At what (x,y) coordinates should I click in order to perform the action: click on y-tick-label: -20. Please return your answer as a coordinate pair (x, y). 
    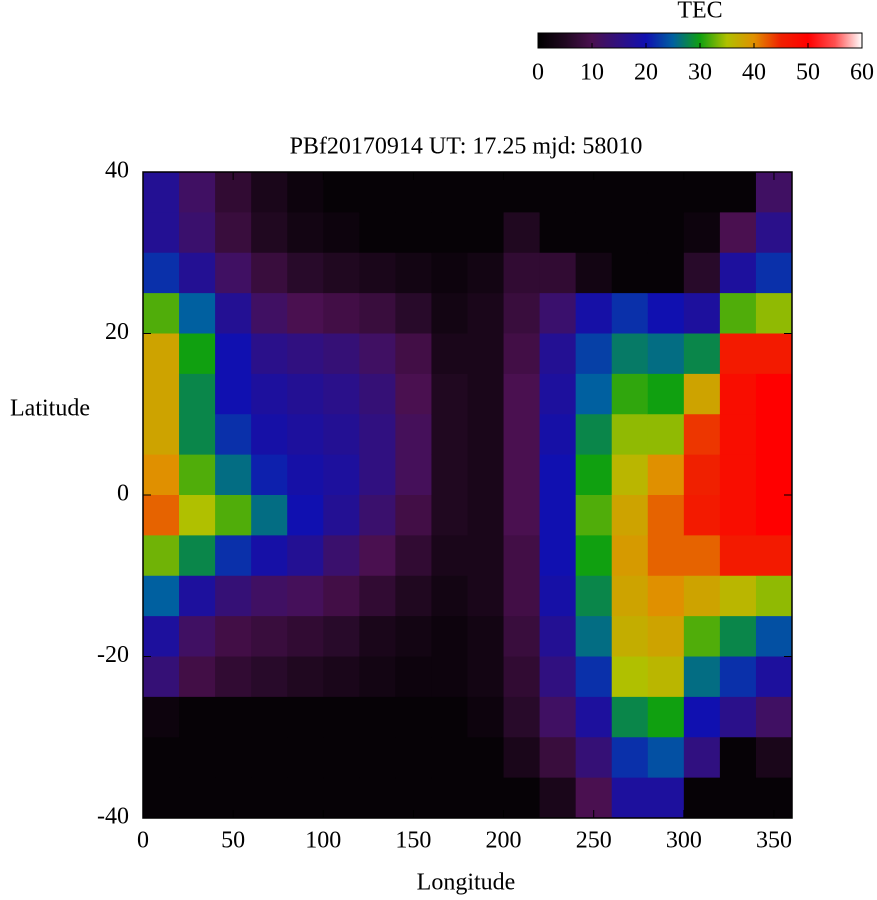
    Looking at the image, I should click on (113, 655).